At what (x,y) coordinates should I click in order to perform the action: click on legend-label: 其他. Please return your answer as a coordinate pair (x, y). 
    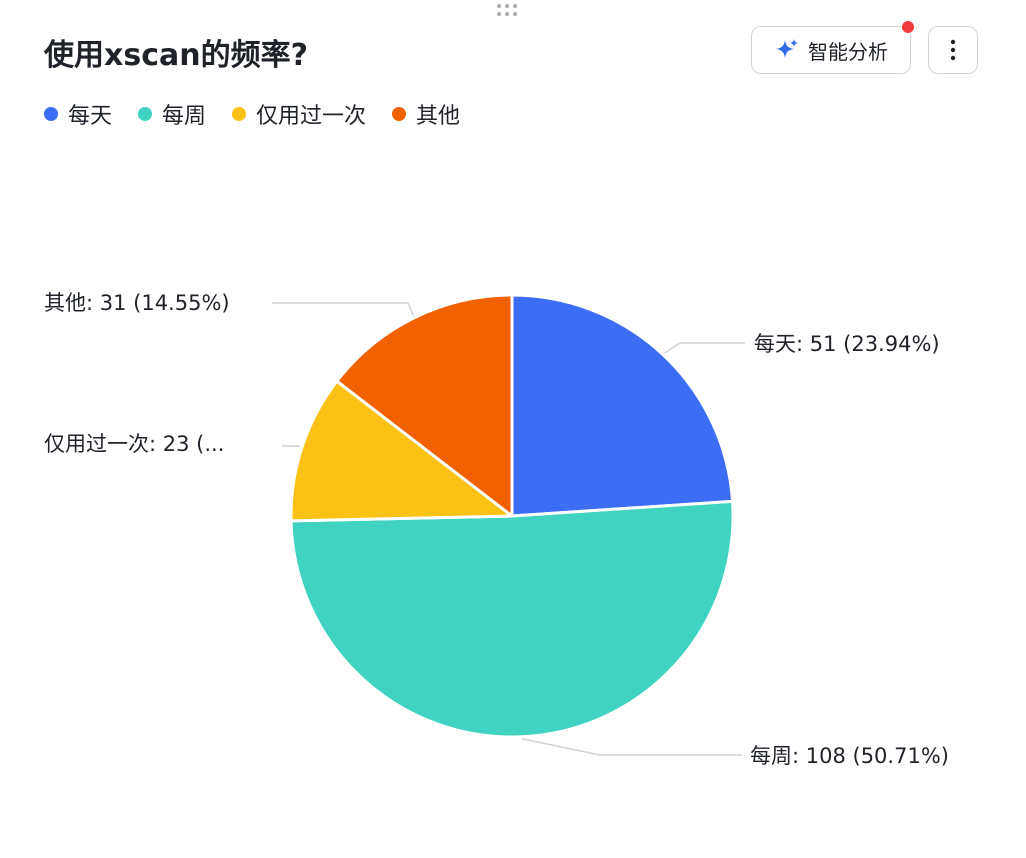
    Looking at the image, I should click on (438, 116).